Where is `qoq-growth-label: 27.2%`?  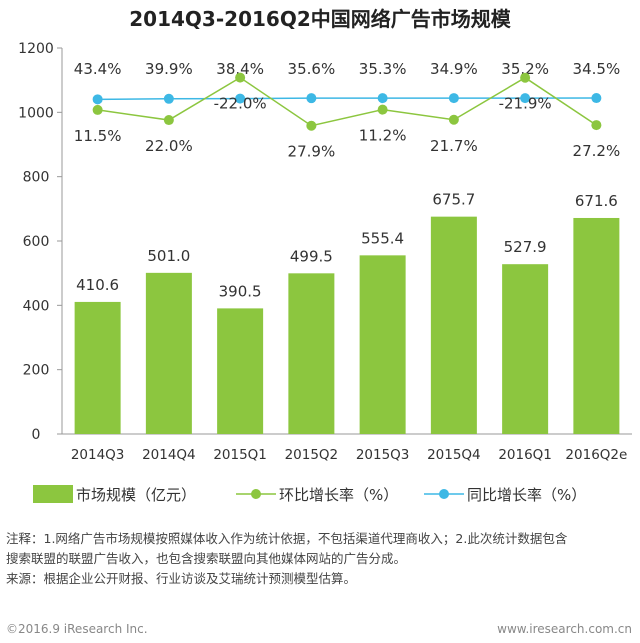
qoq-growth-label: 27.2% is located at coordinates (597, 151).